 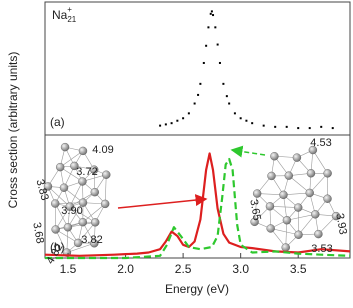 What do you see at coordinates (183, 269) in the screenshot?
I see `x-tick-label: 2.5` at bounding box center [183, 269].